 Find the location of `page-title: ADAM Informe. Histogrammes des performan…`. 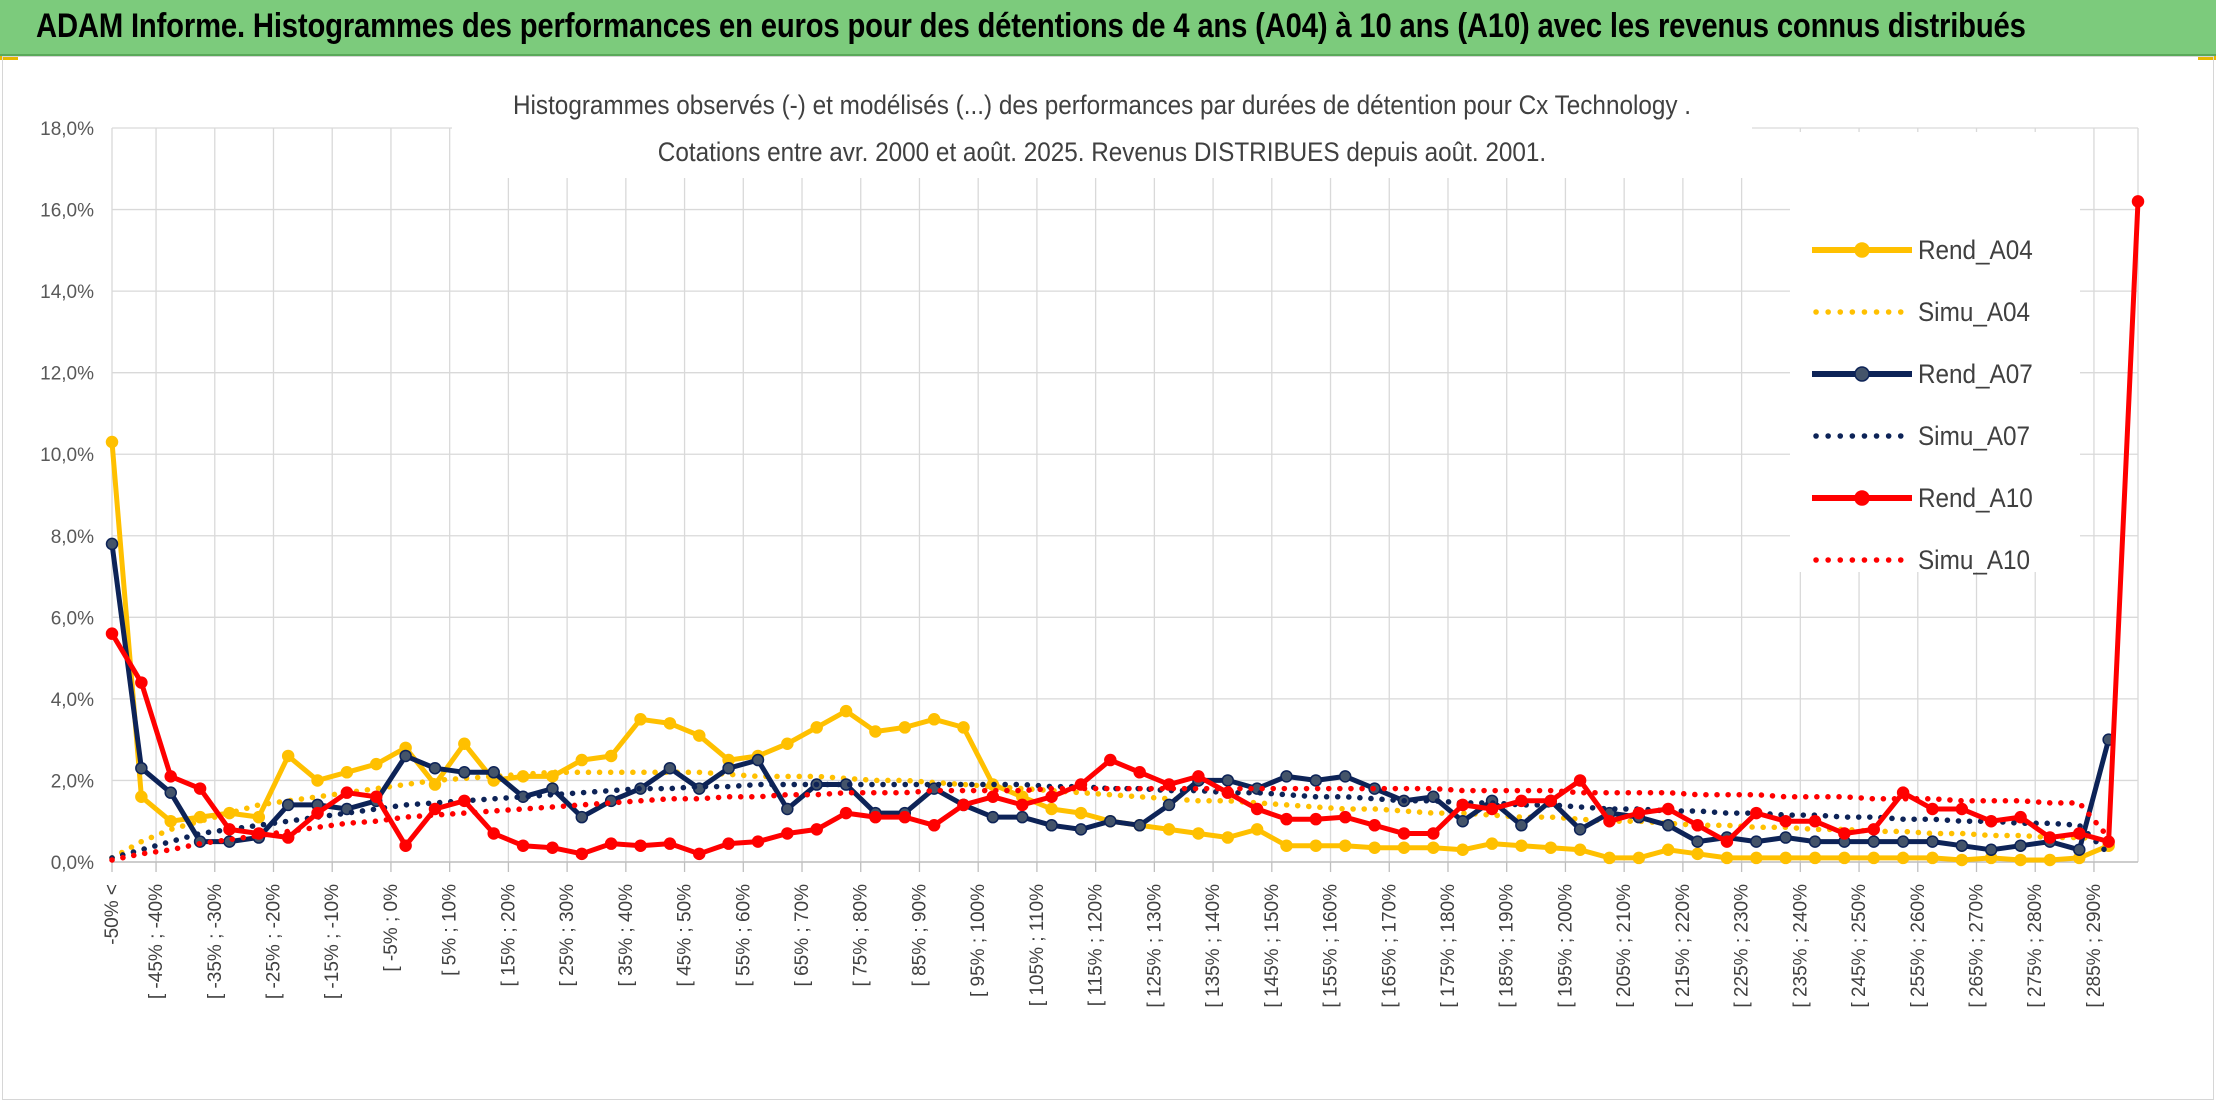

page-title: ADAM Informe. Histogrammes des performan… is located at coordinates (1031, 26).